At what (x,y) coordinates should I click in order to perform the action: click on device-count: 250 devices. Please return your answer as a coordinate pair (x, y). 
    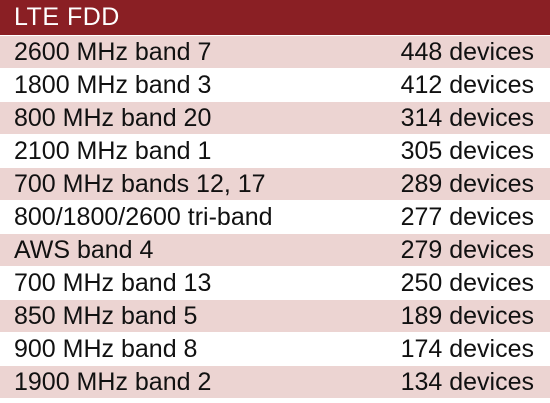
    Looking at the image, I should click on (467, 282).